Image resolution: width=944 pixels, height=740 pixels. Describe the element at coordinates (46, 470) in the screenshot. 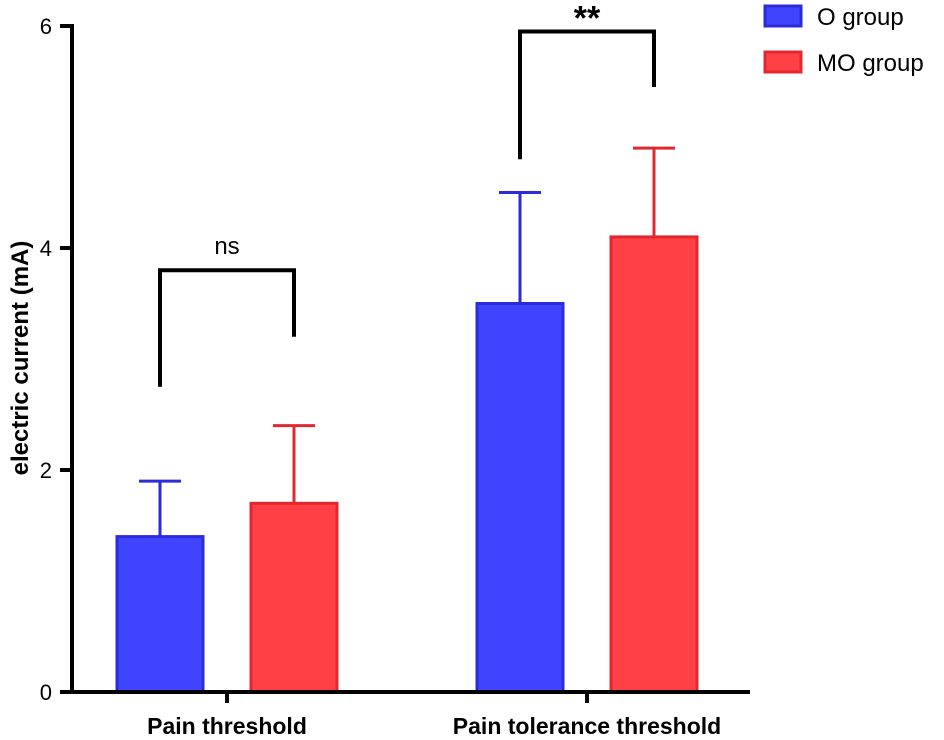

I see `y-tick-label: 2` at that location.